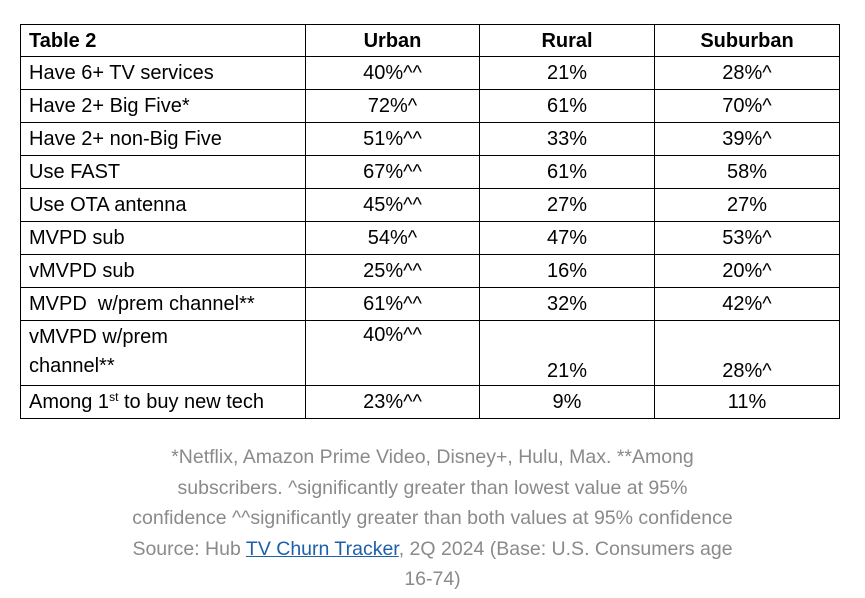 This screenshot has height=598, width=865. I want to click on table-title: Table 2, so click(163, 40).